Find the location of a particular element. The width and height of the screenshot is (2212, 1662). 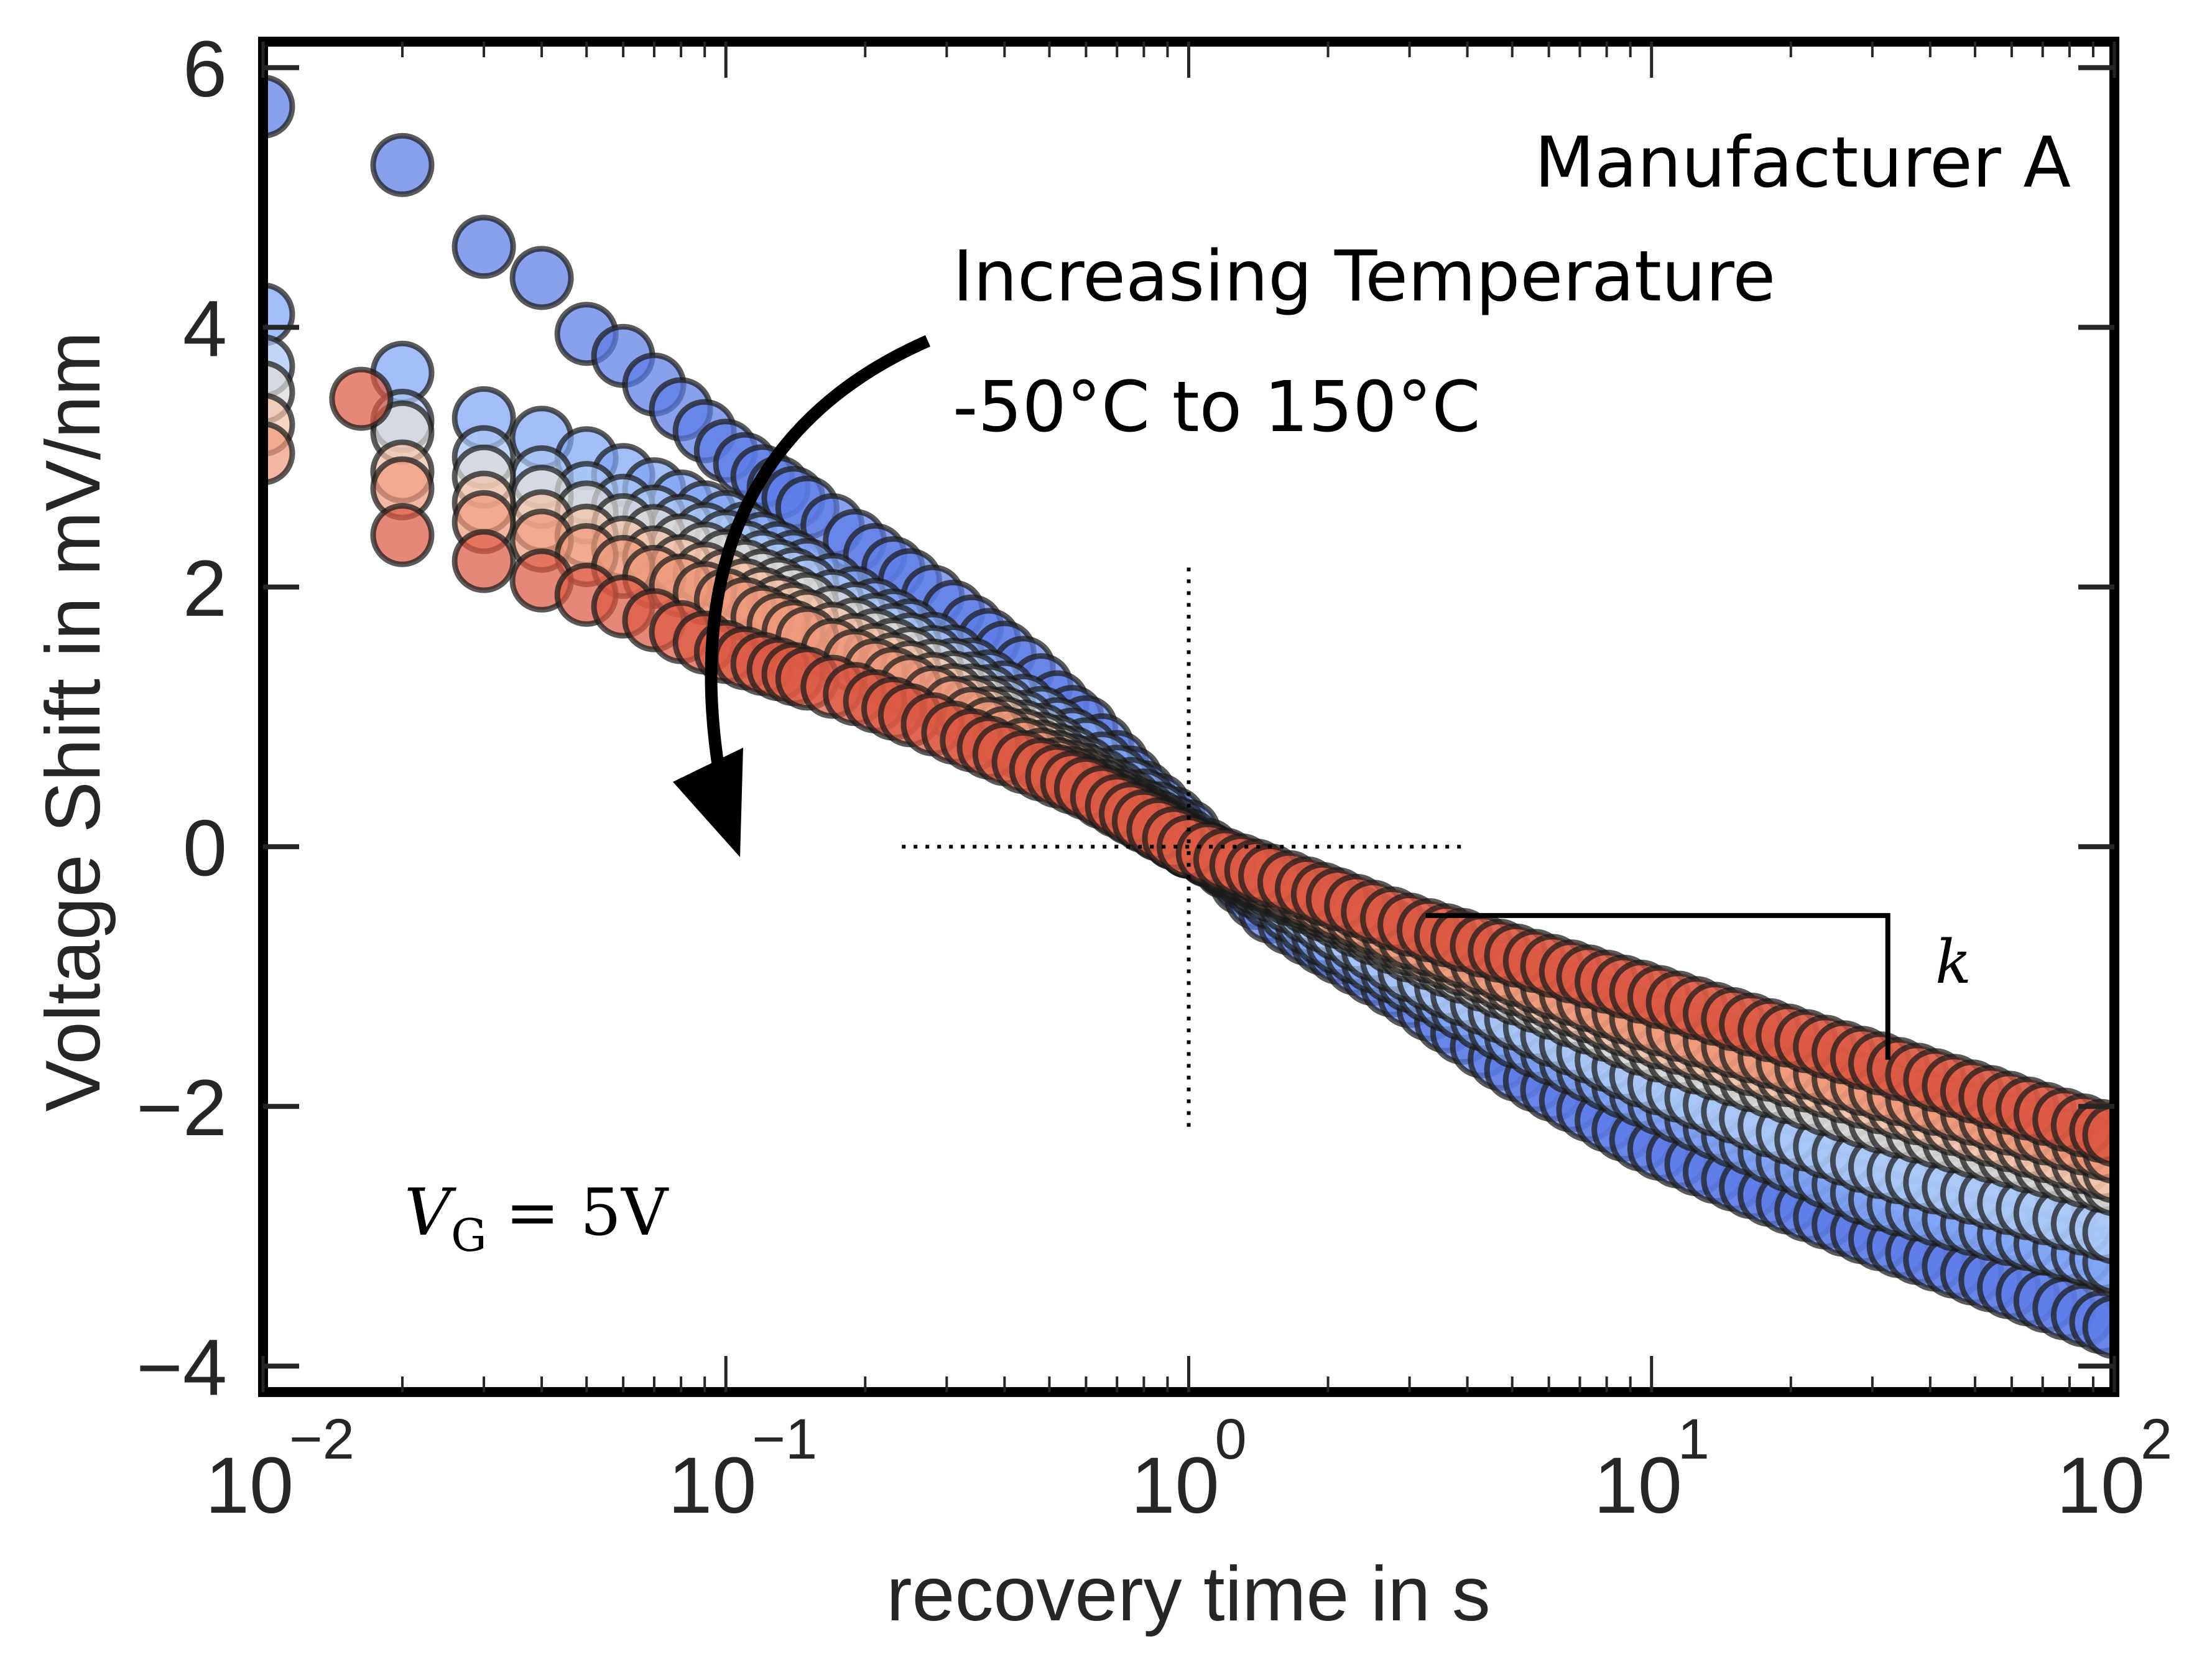

x-tick-exponent: −1 is located at coordinates (784, 1439).